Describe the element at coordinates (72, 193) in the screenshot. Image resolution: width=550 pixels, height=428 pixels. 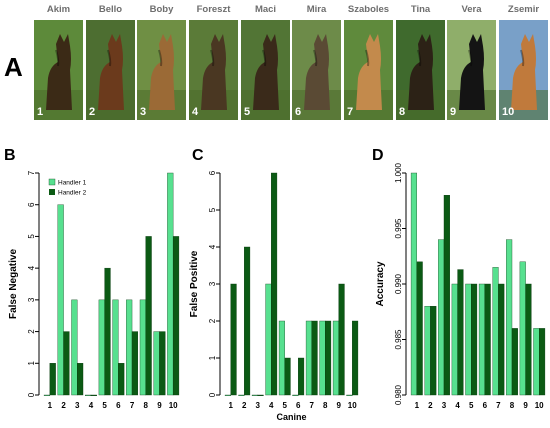
I see `legend-label-handler2: Handler 2` at that location.